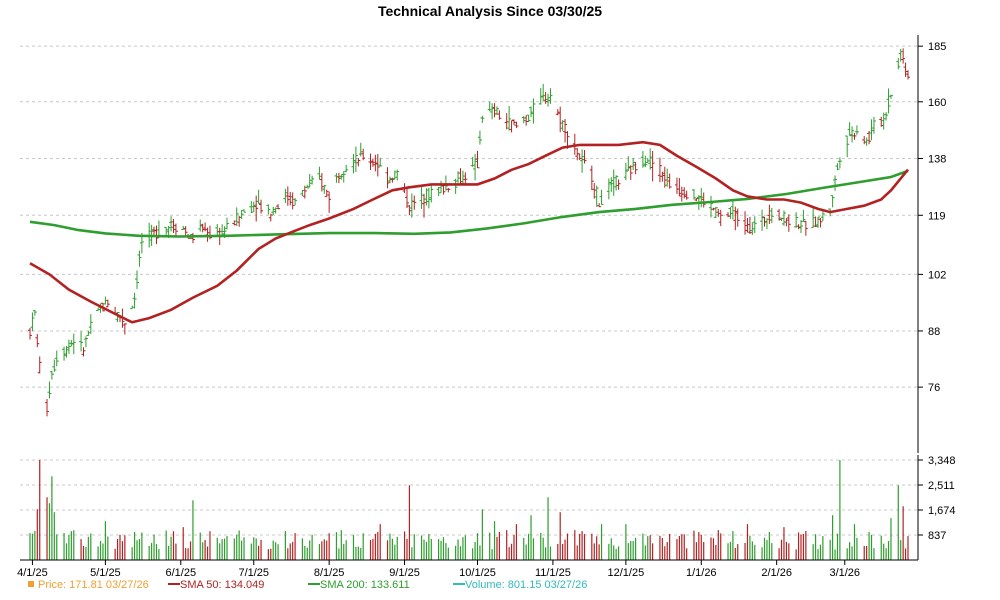 Image resolution: width=1000 pixels, height=600 pixels. Describe the element at coordinates (253, 573) in the screenshot. I see `date-tick-label: 7/1/25` at that location.